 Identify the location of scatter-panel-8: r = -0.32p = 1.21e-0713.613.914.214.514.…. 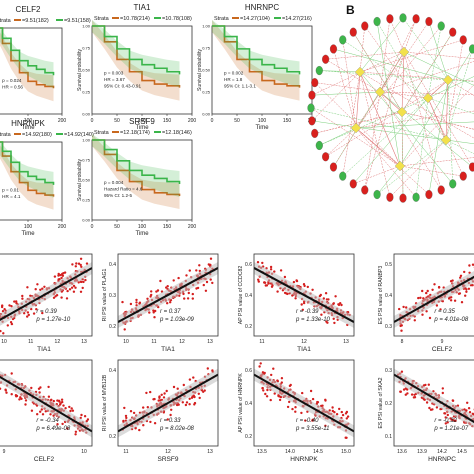
(426, 411).